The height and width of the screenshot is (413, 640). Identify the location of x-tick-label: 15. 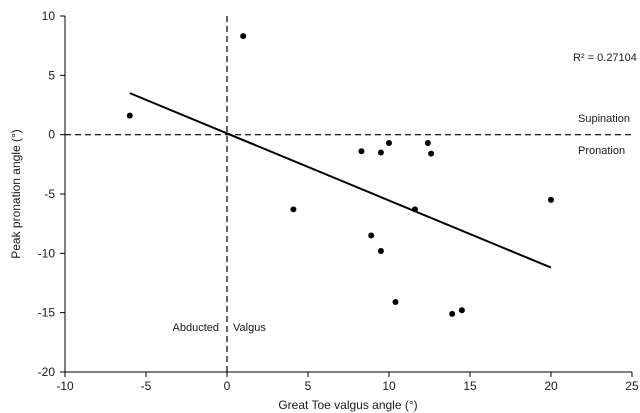
(470, 386).